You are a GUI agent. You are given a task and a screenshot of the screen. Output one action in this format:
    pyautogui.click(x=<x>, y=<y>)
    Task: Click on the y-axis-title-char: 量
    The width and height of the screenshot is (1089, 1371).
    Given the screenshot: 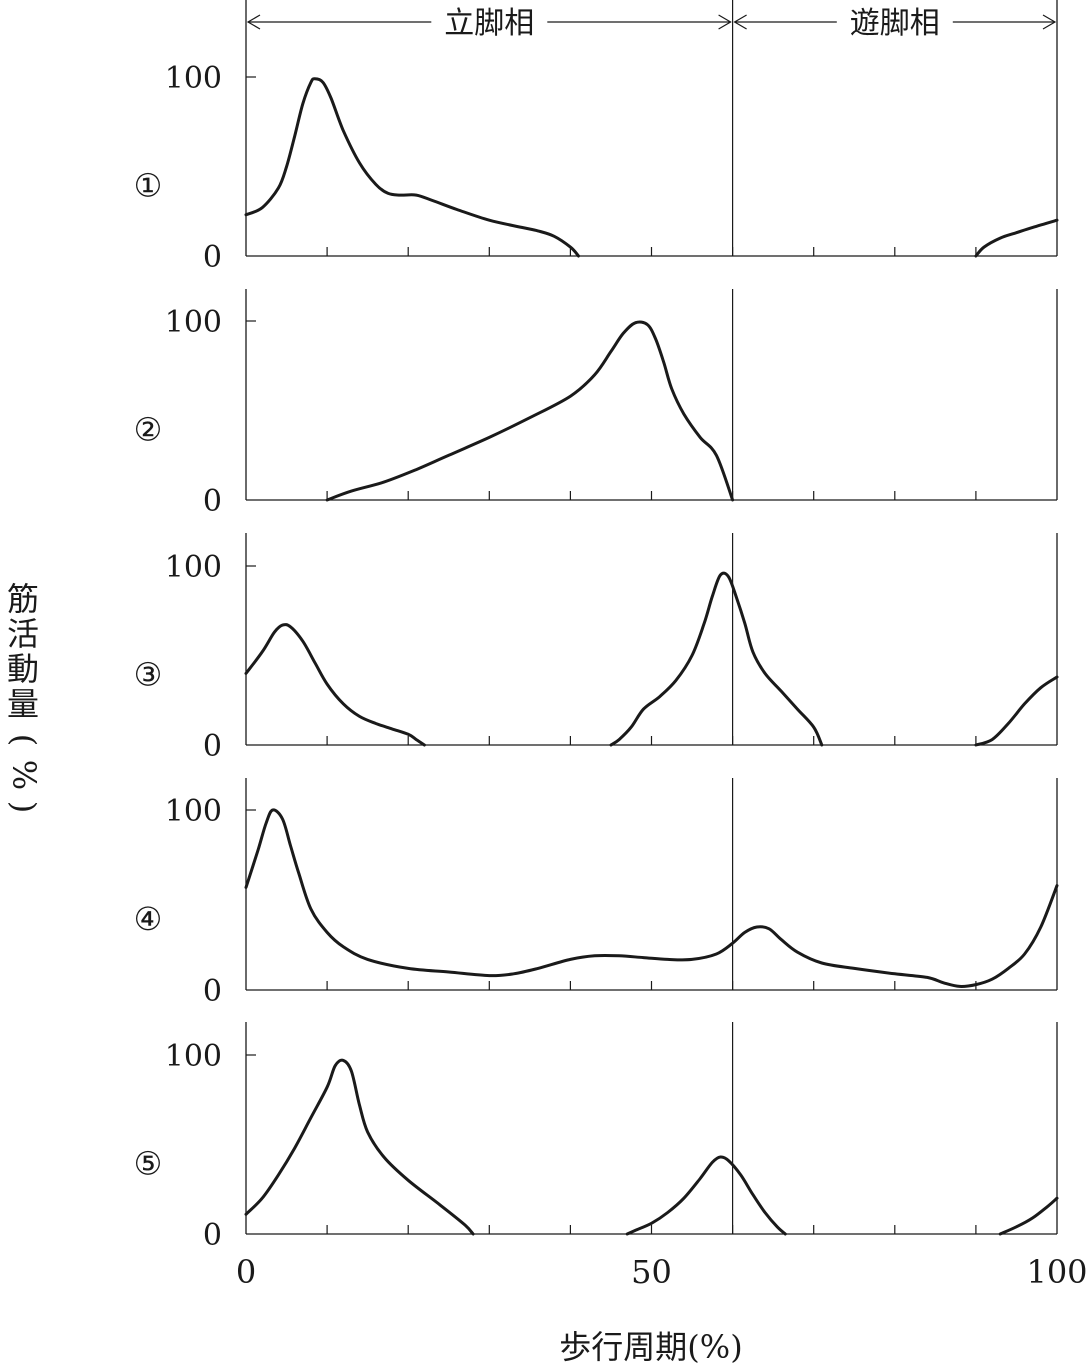 What is the action you would take?
    pyautogui.click(x=23, y=704)
    